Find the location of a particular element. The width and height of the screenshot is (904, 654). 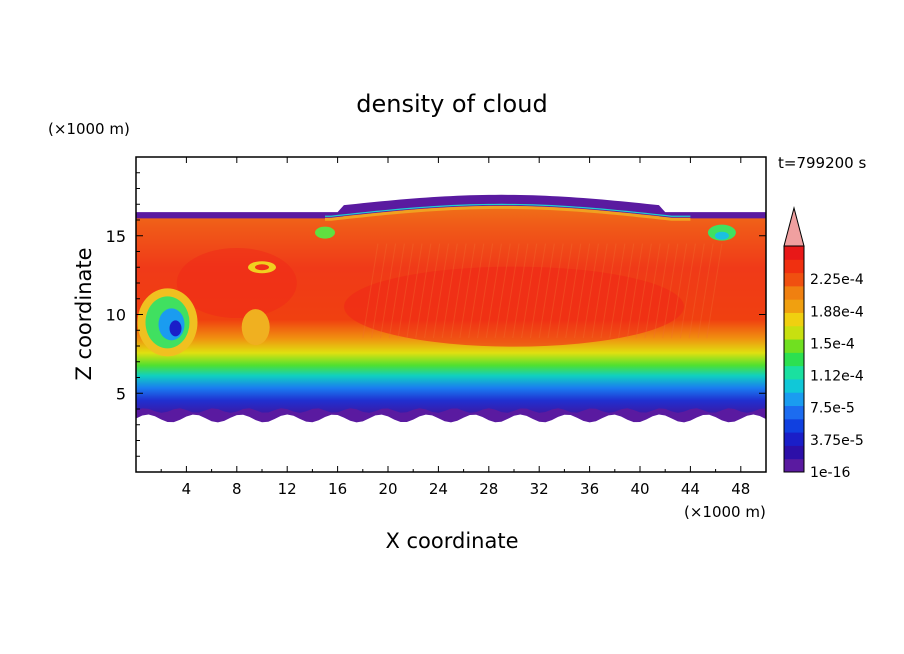

x-tick-label: 48 is located at coordinates (740, 489).